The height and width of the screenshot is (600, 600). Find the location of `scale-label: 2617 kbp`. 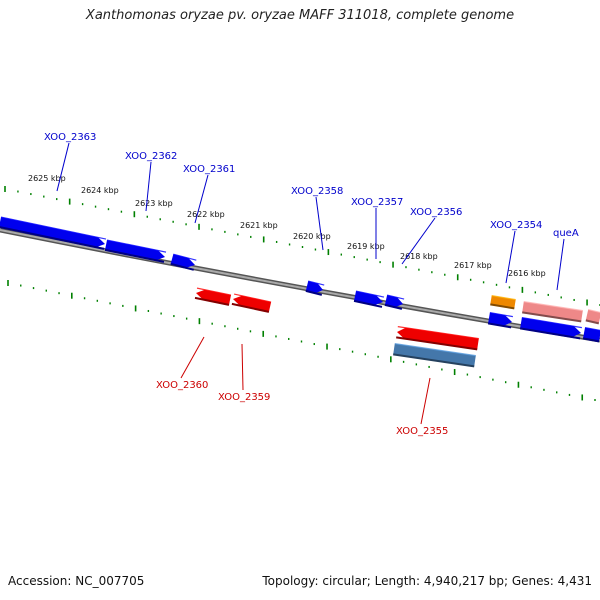

scale-label: 2617 kbp is located at coordinates (473, 265).